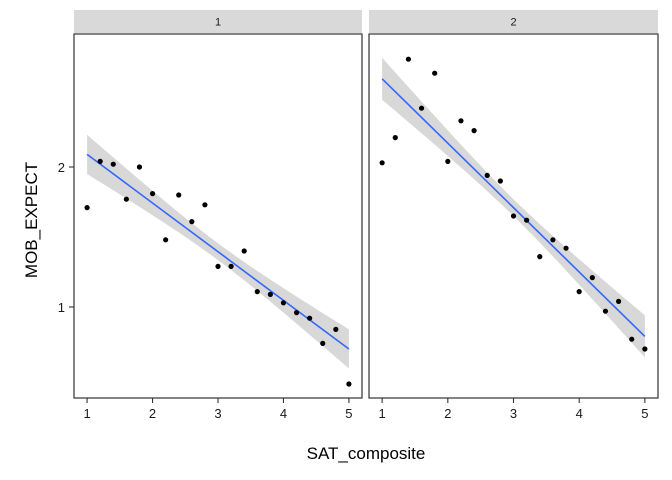  What do you see at coordinates (366, 453) in the screenshot?
I see `x-axis-title: SAT_composite` at bounding box center [366, 453].